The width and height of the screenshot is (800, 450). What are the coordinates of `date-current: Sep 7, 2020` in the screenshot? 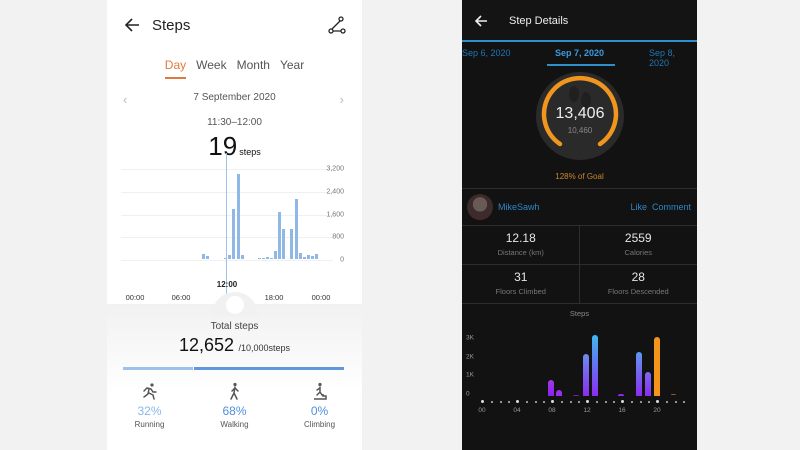 It's located at (580, 53).